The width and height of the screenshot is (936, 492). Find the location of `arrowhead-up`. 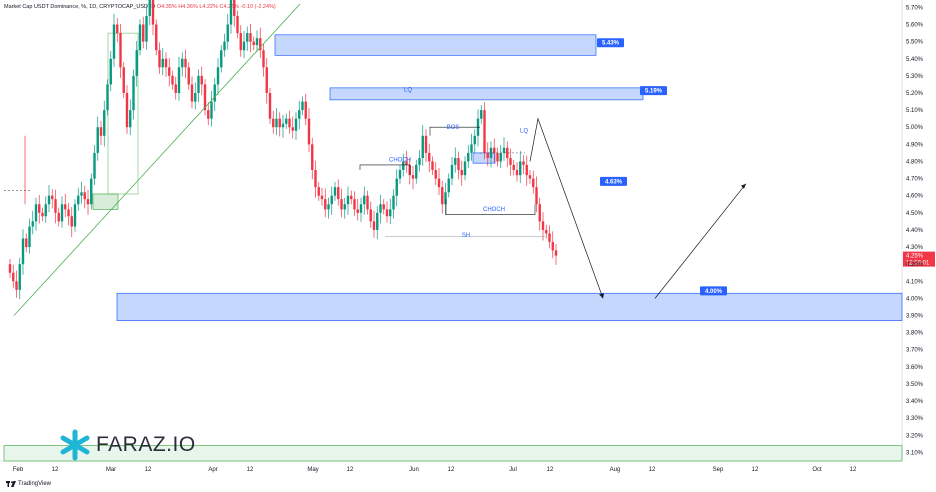

arrowhead-up is located at coordinates (743, 186).